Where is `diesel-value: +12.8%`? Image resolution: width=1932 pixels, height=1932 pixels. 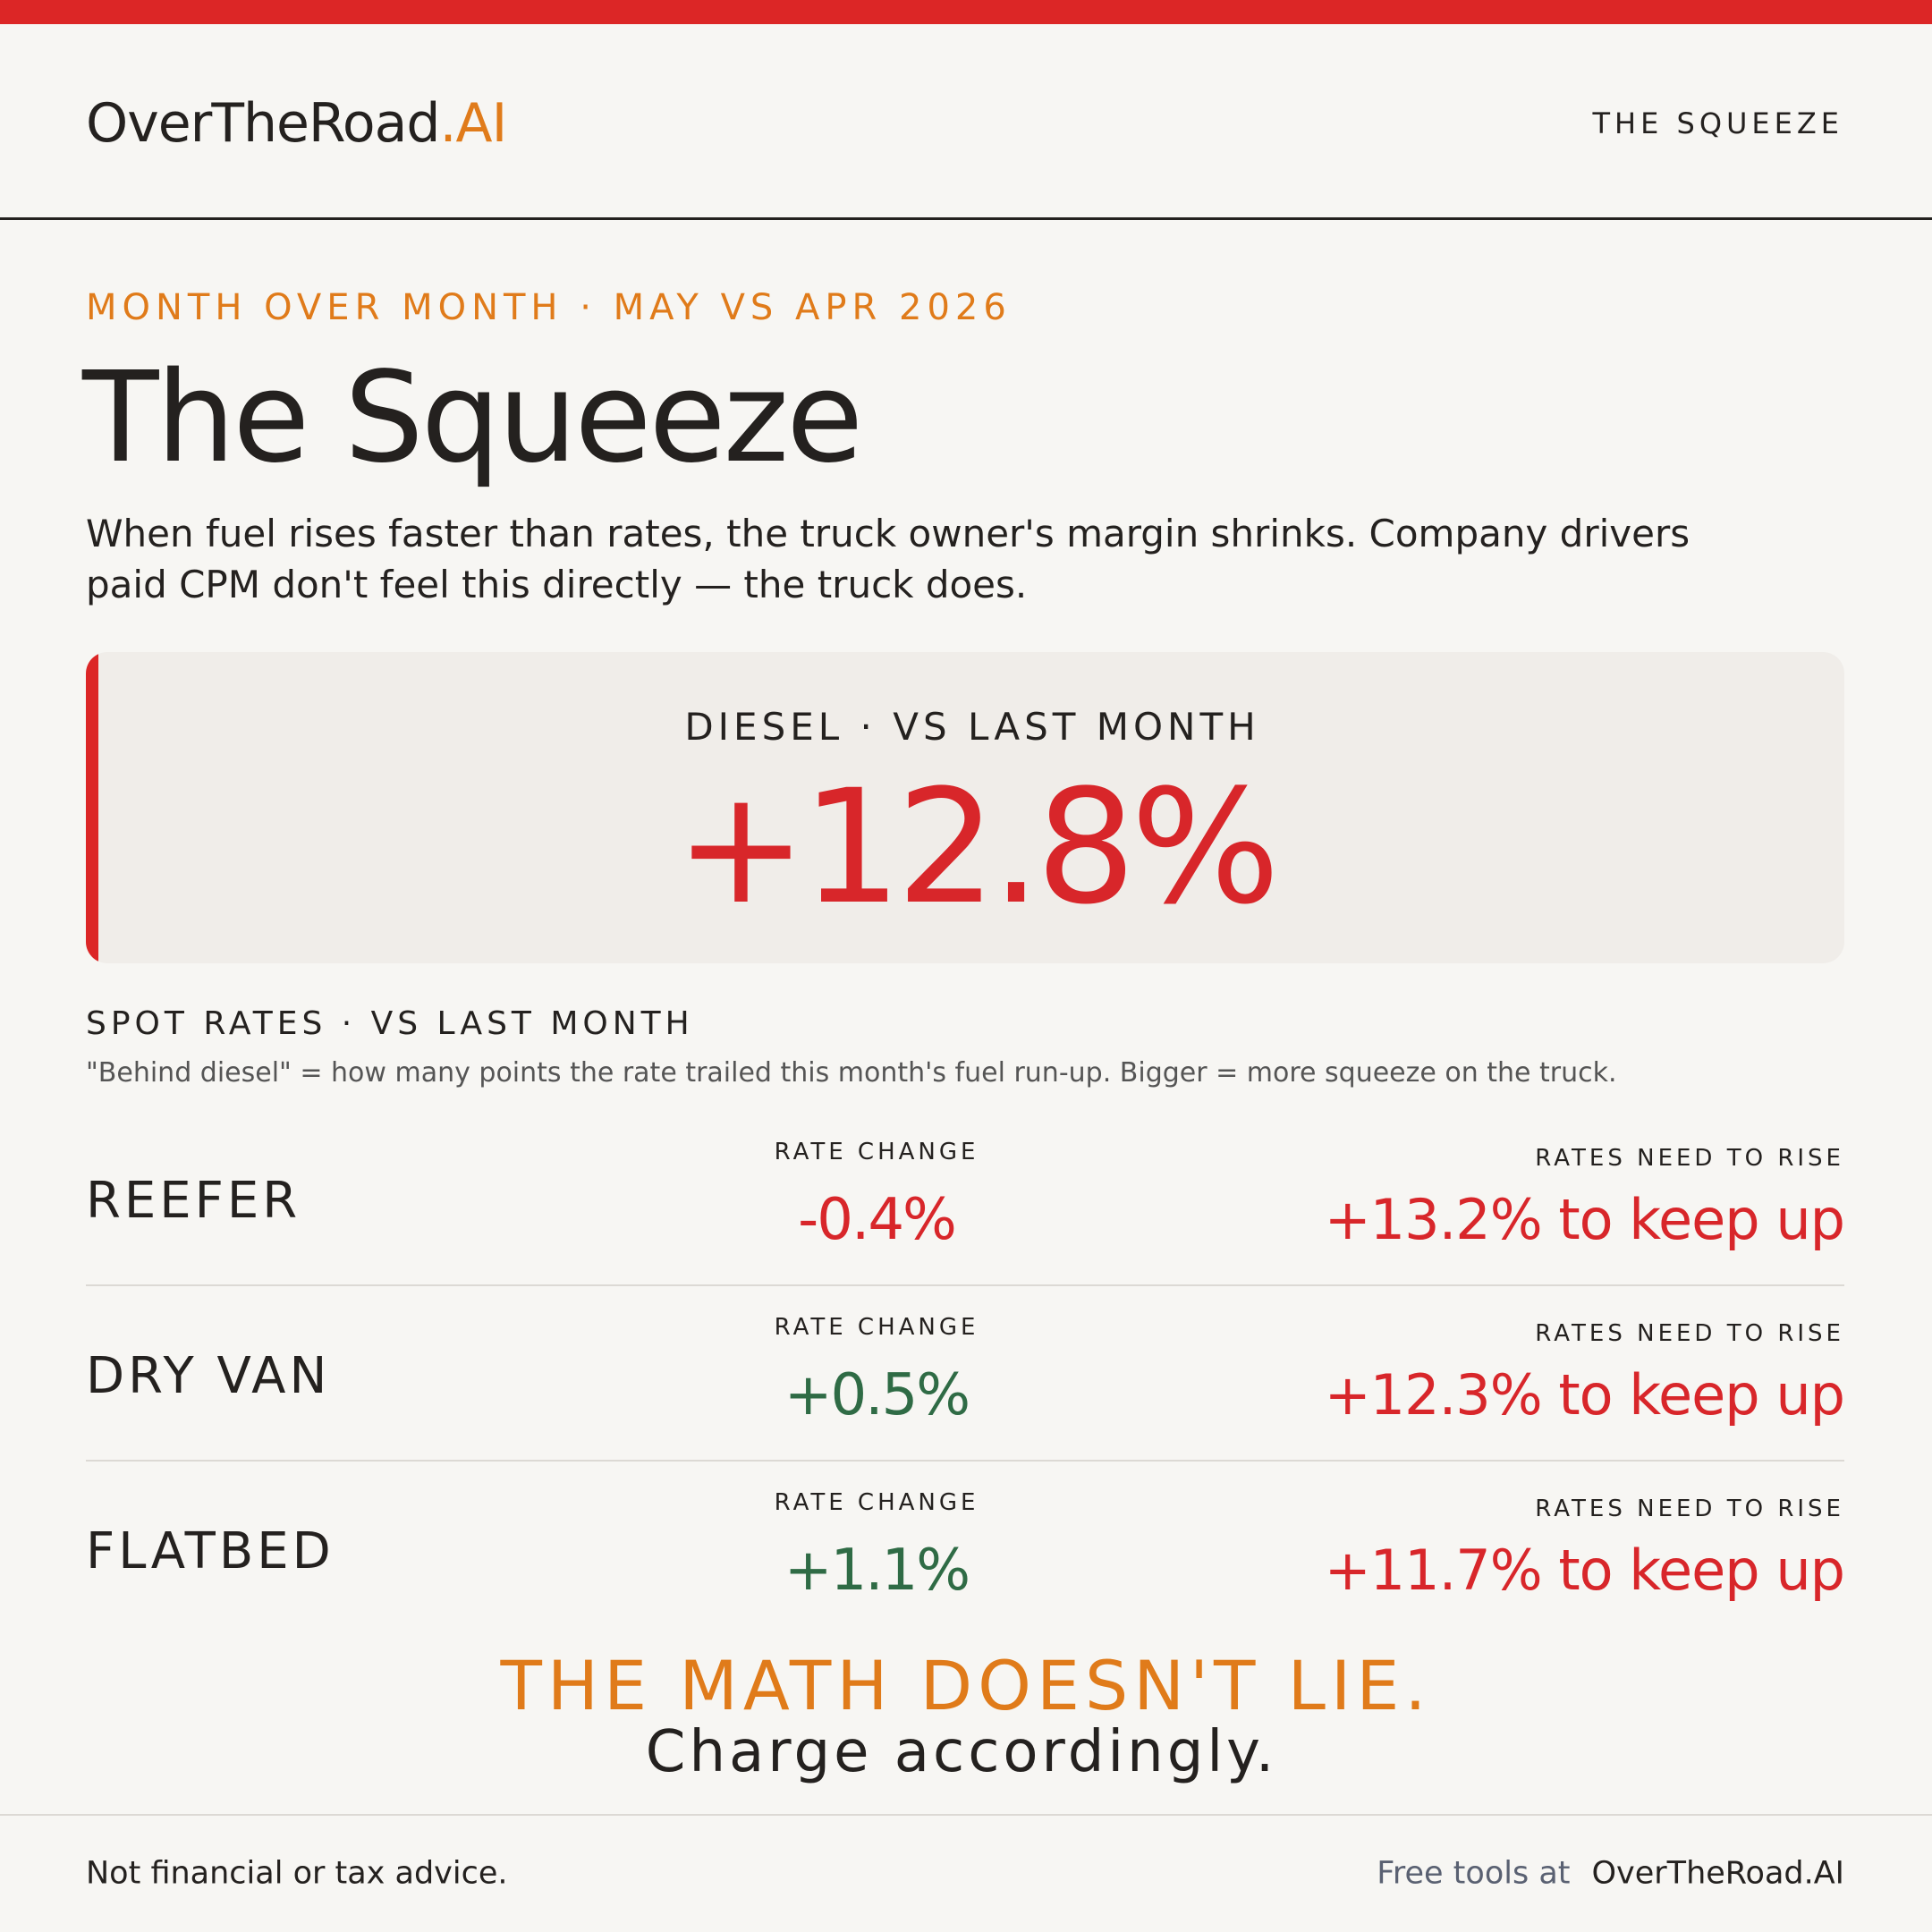
diesel-value: +12.8% is located at coordinates (977, 847).